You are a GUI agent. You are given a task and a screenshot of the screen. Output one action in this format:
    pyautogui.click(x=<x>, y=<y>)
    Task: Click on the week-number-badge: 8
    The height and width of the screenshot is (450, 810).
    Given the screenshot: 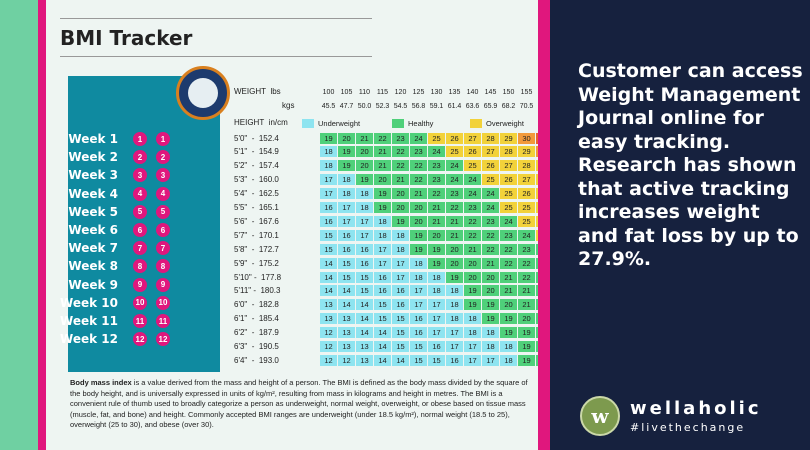 What is the action you would take?
    pyautogui.click(x=163, y=266)
    